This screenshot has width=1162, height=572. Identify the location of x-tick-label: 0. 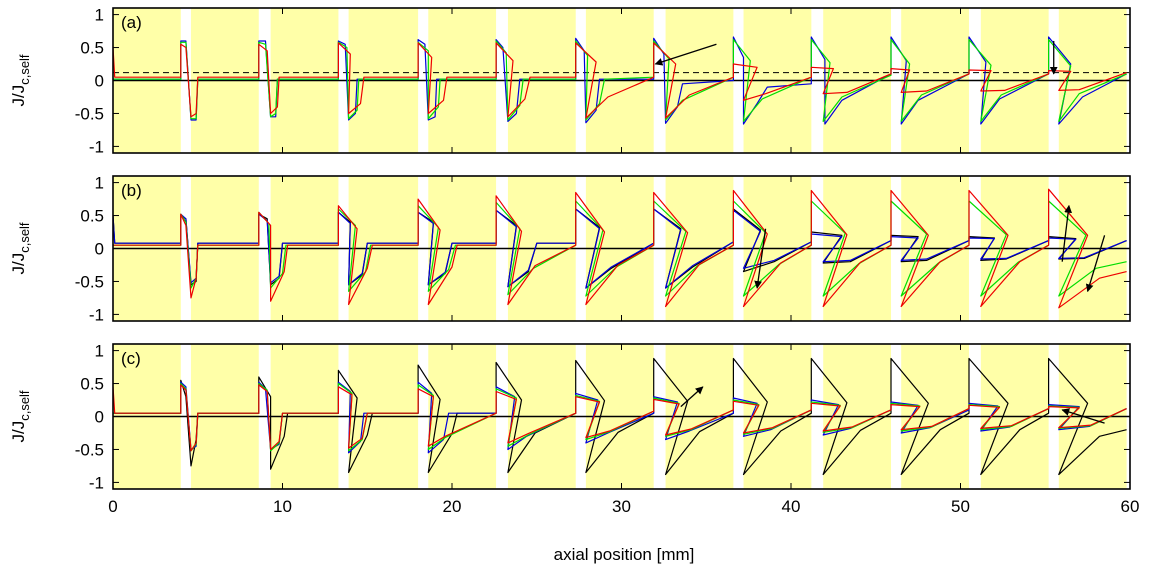
(112, 506).